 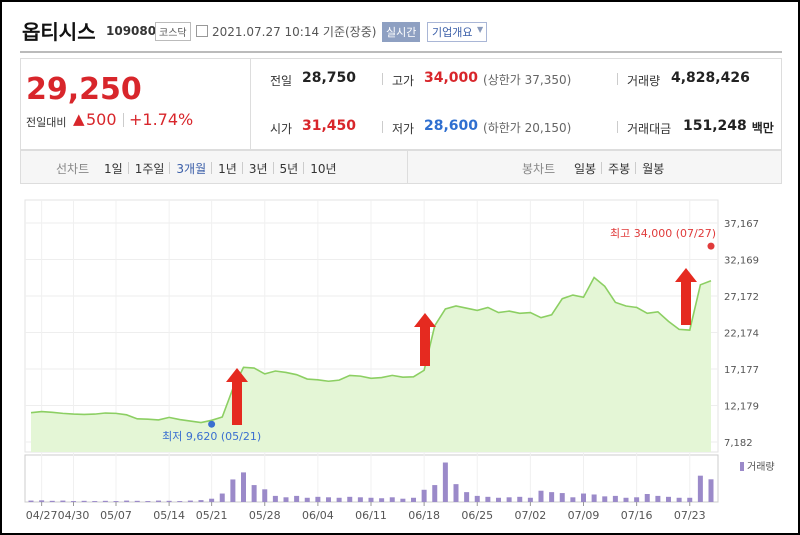 What do you see at coordinates (116, 515) in the screenshot?
I see `x-tick-label: 05/07` at bounding box center [116, 515].